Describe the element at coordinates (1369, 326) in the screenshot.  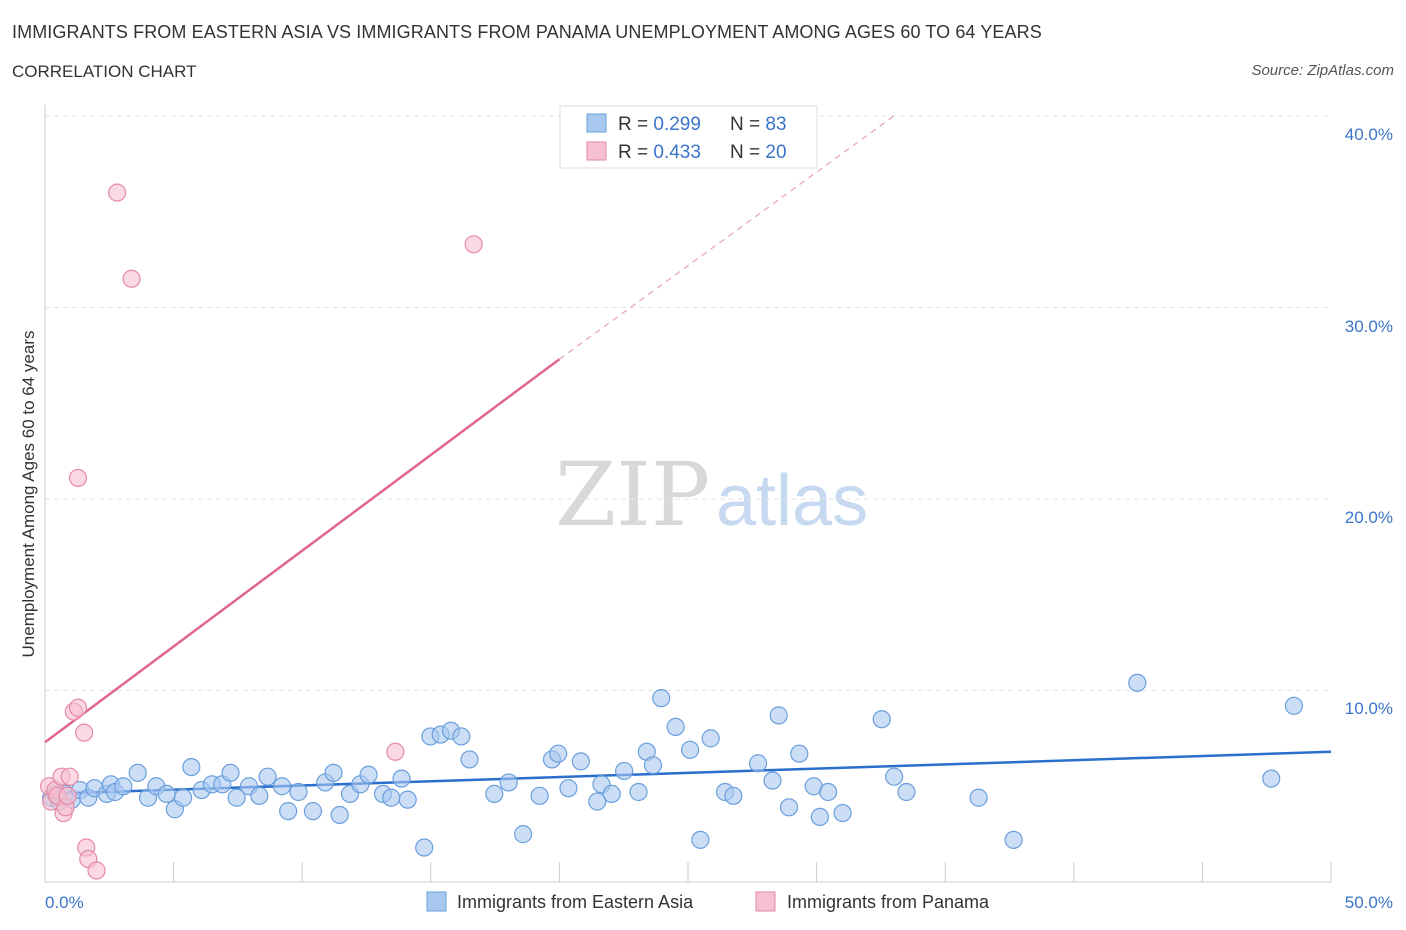
I see `y-tick-label-30: 30.0%` at that location.